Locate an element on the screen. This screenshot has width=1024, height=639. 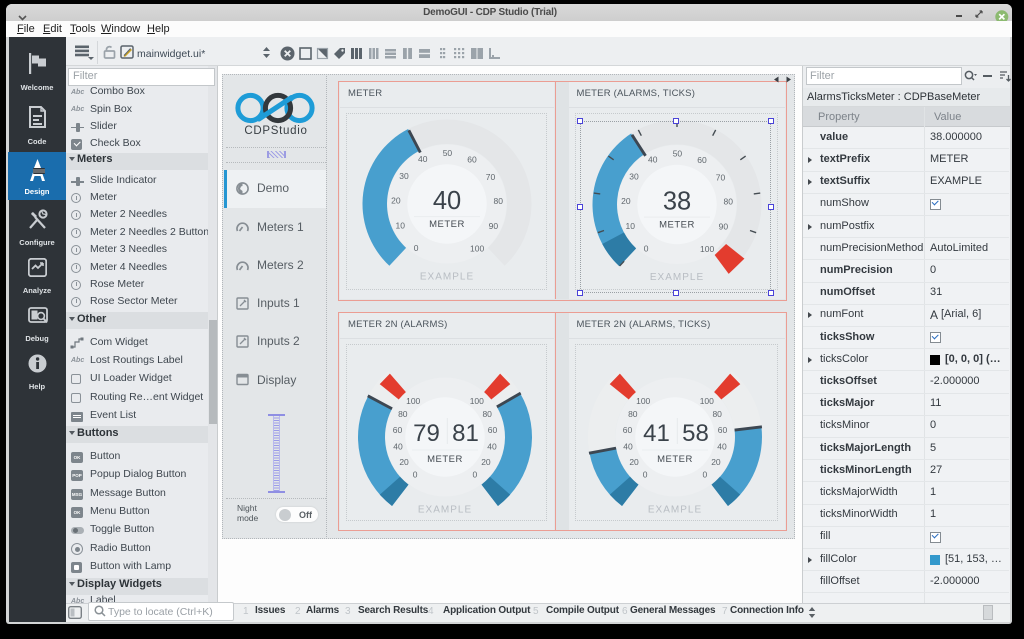
svg-text: 81 is located at coordinates (465, 433).